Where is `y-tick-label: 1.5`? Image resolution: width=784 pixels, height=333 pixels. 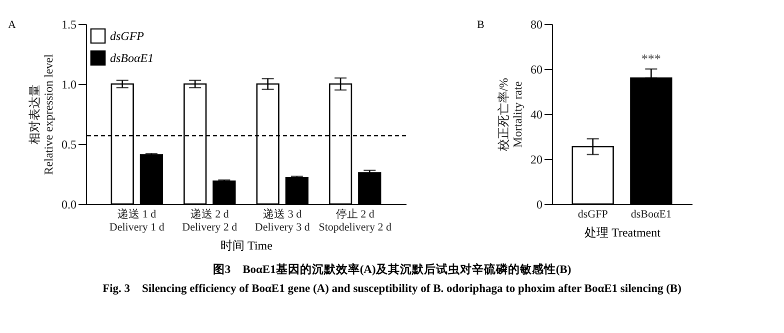 y-tick-label: 1.5 is located at coordinates (69, 25).